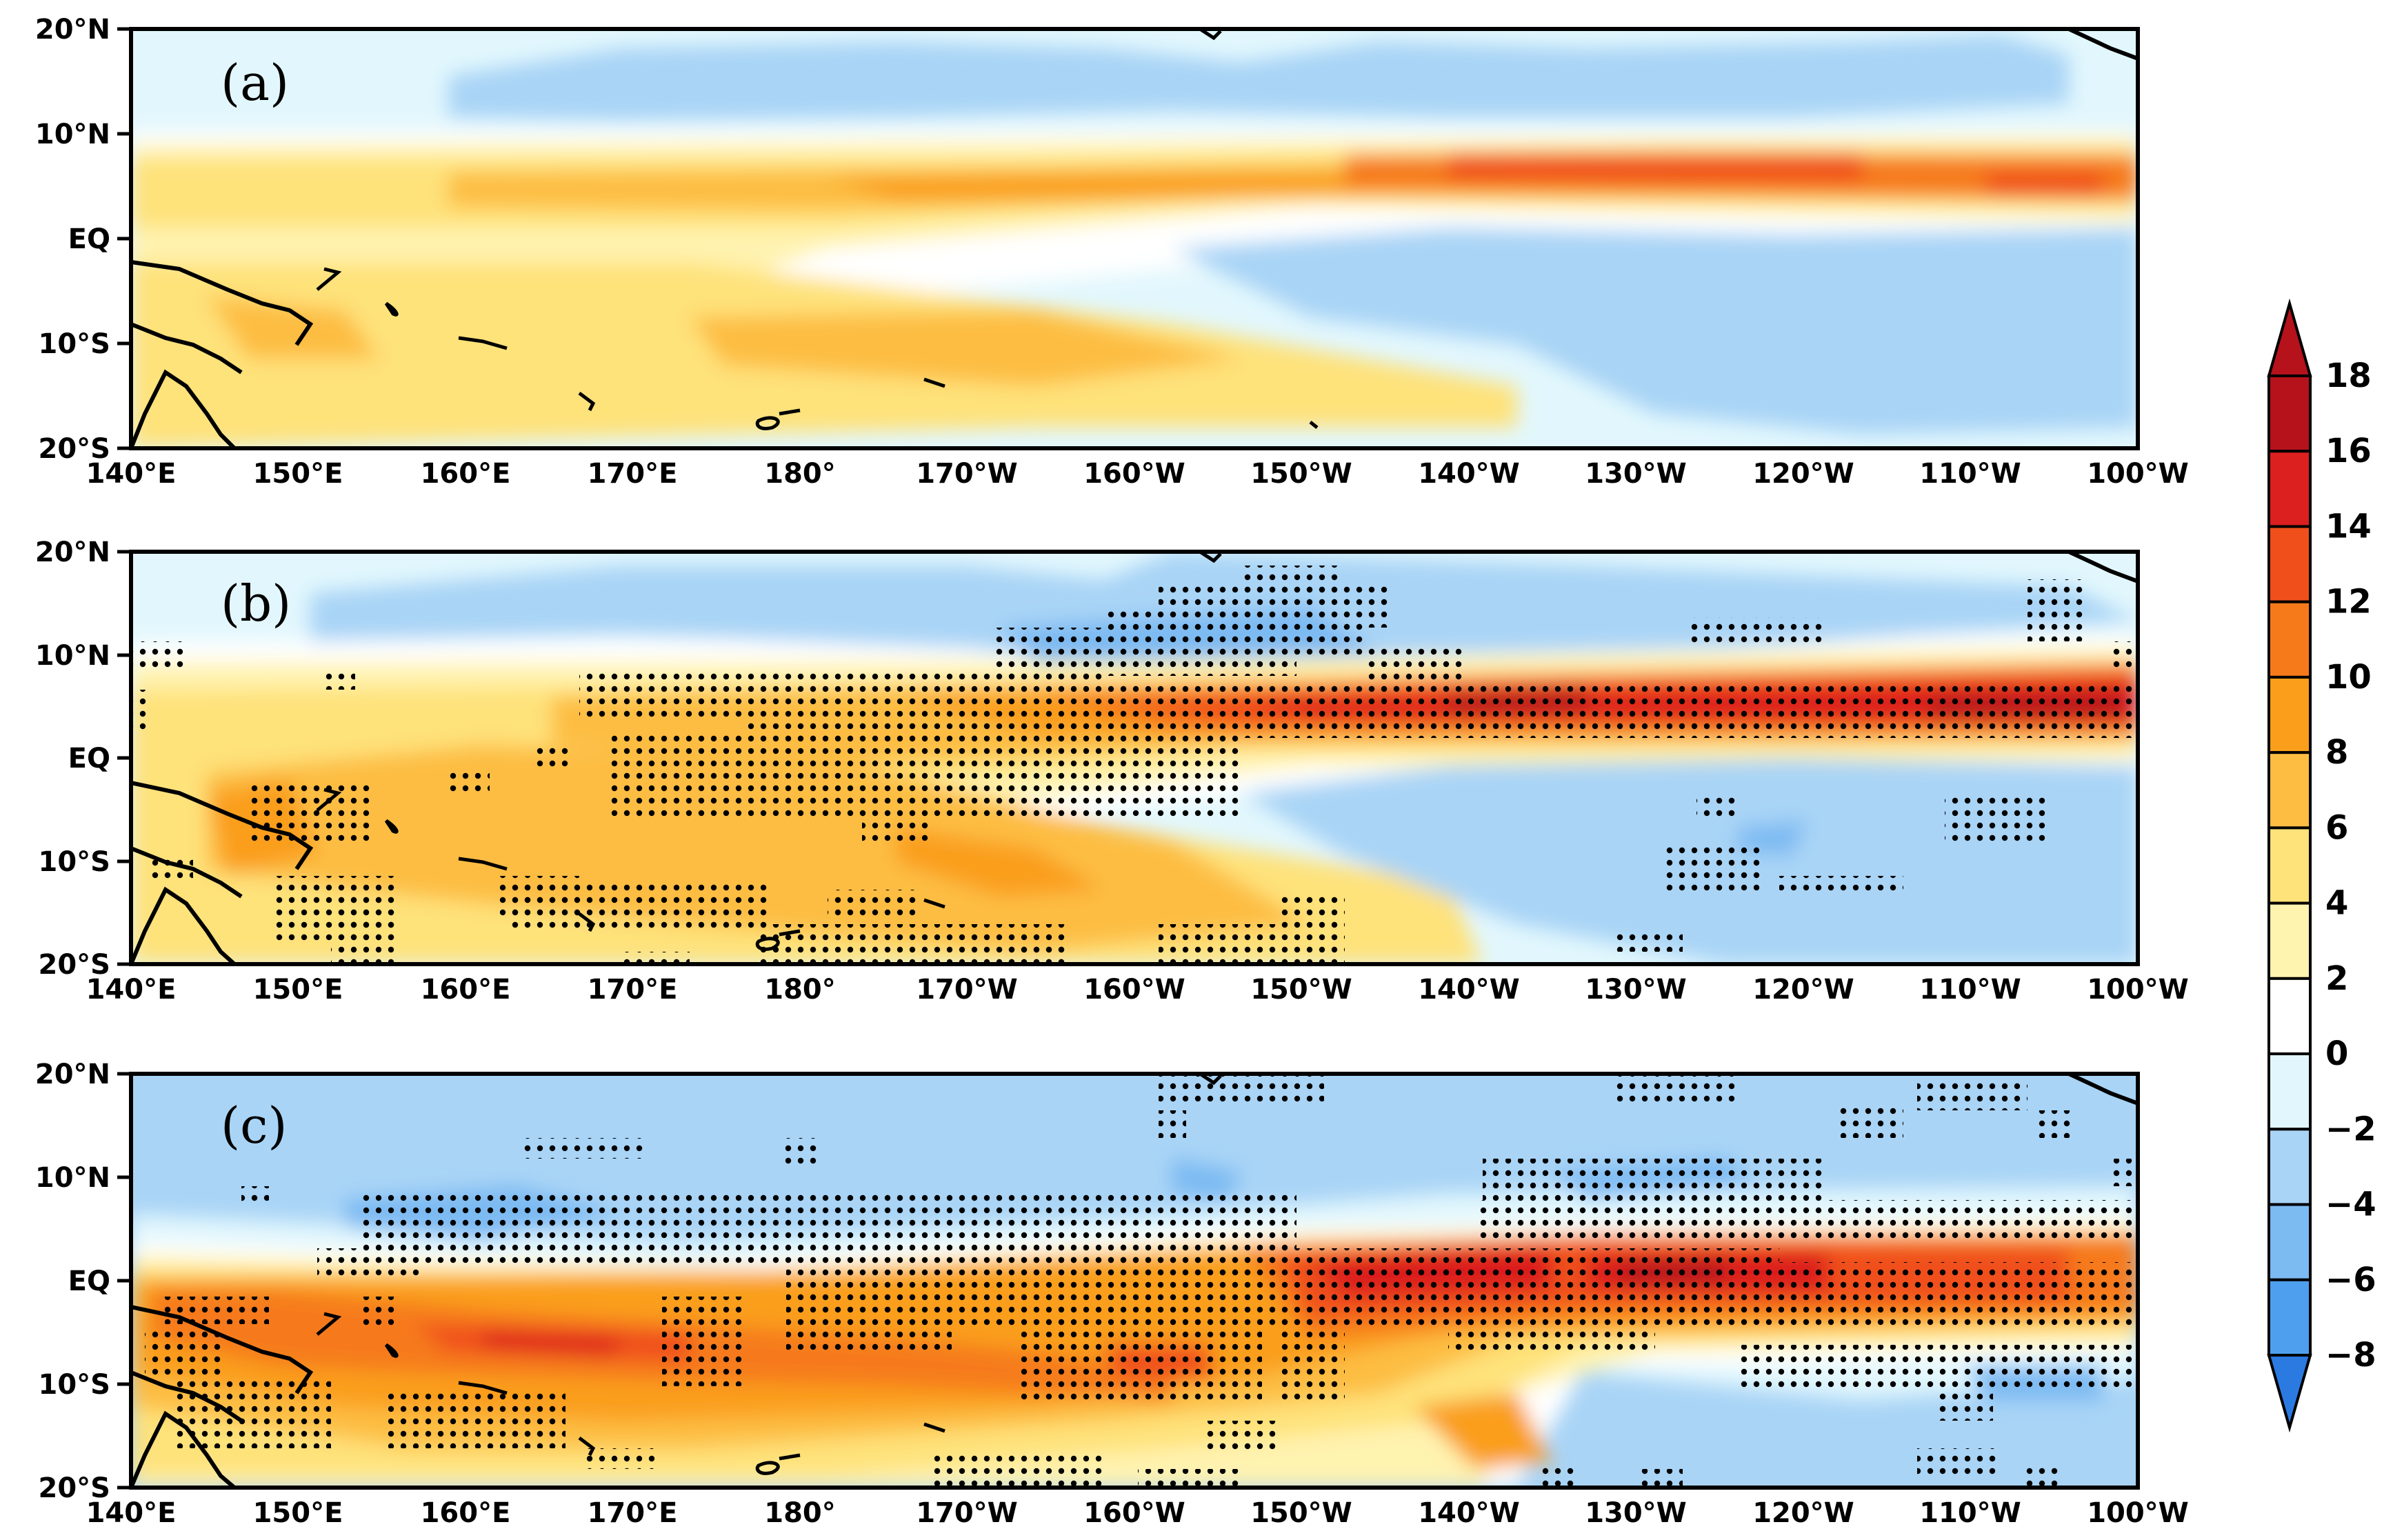  What do you see at coordinates (2348, 451) in the screenshot?
I see `colorbar-level-label: 16` at bounding box center [2348, 451].